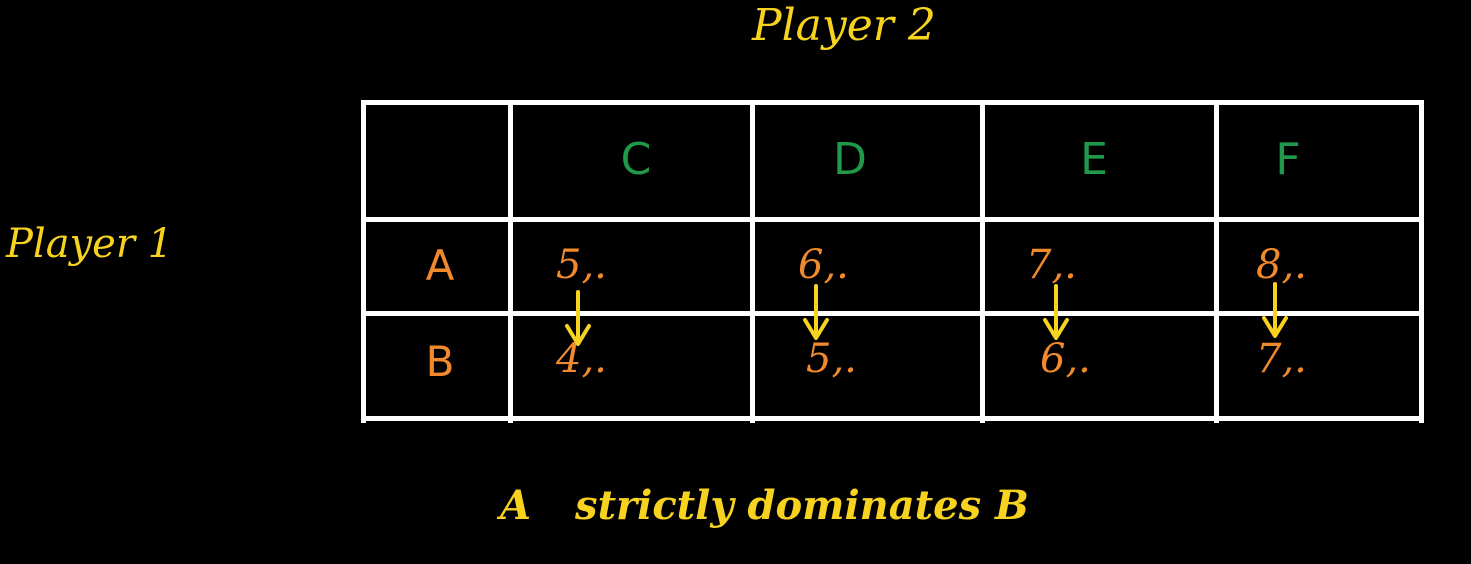  I want to click on grid-line-left, so click(363, 261).